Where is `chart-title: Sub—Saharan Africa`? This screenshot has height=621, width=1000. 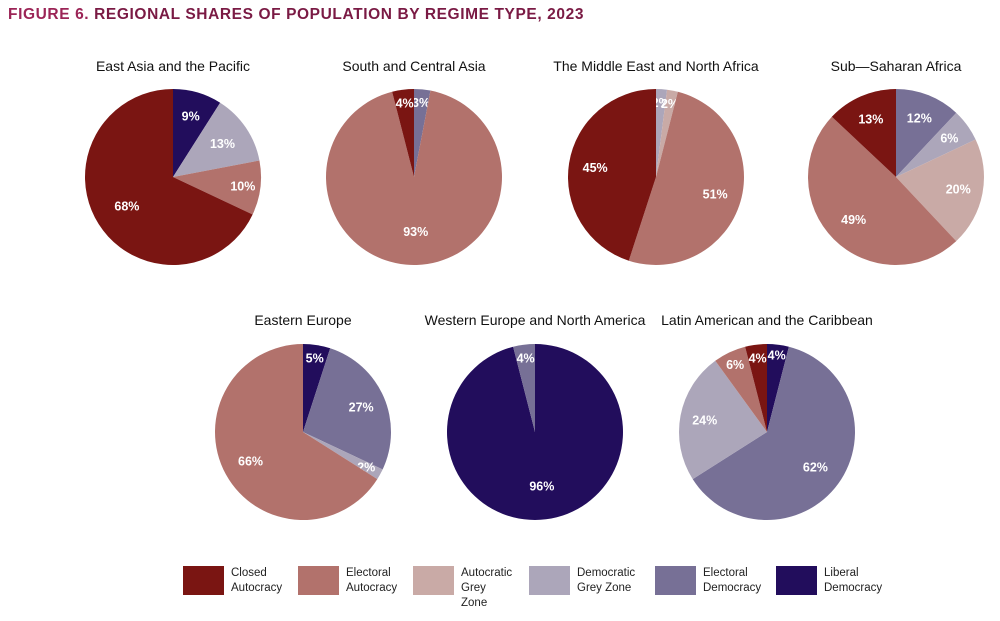
chart-title: Sub—Saharan Africa is located at coordinates (896, 66).